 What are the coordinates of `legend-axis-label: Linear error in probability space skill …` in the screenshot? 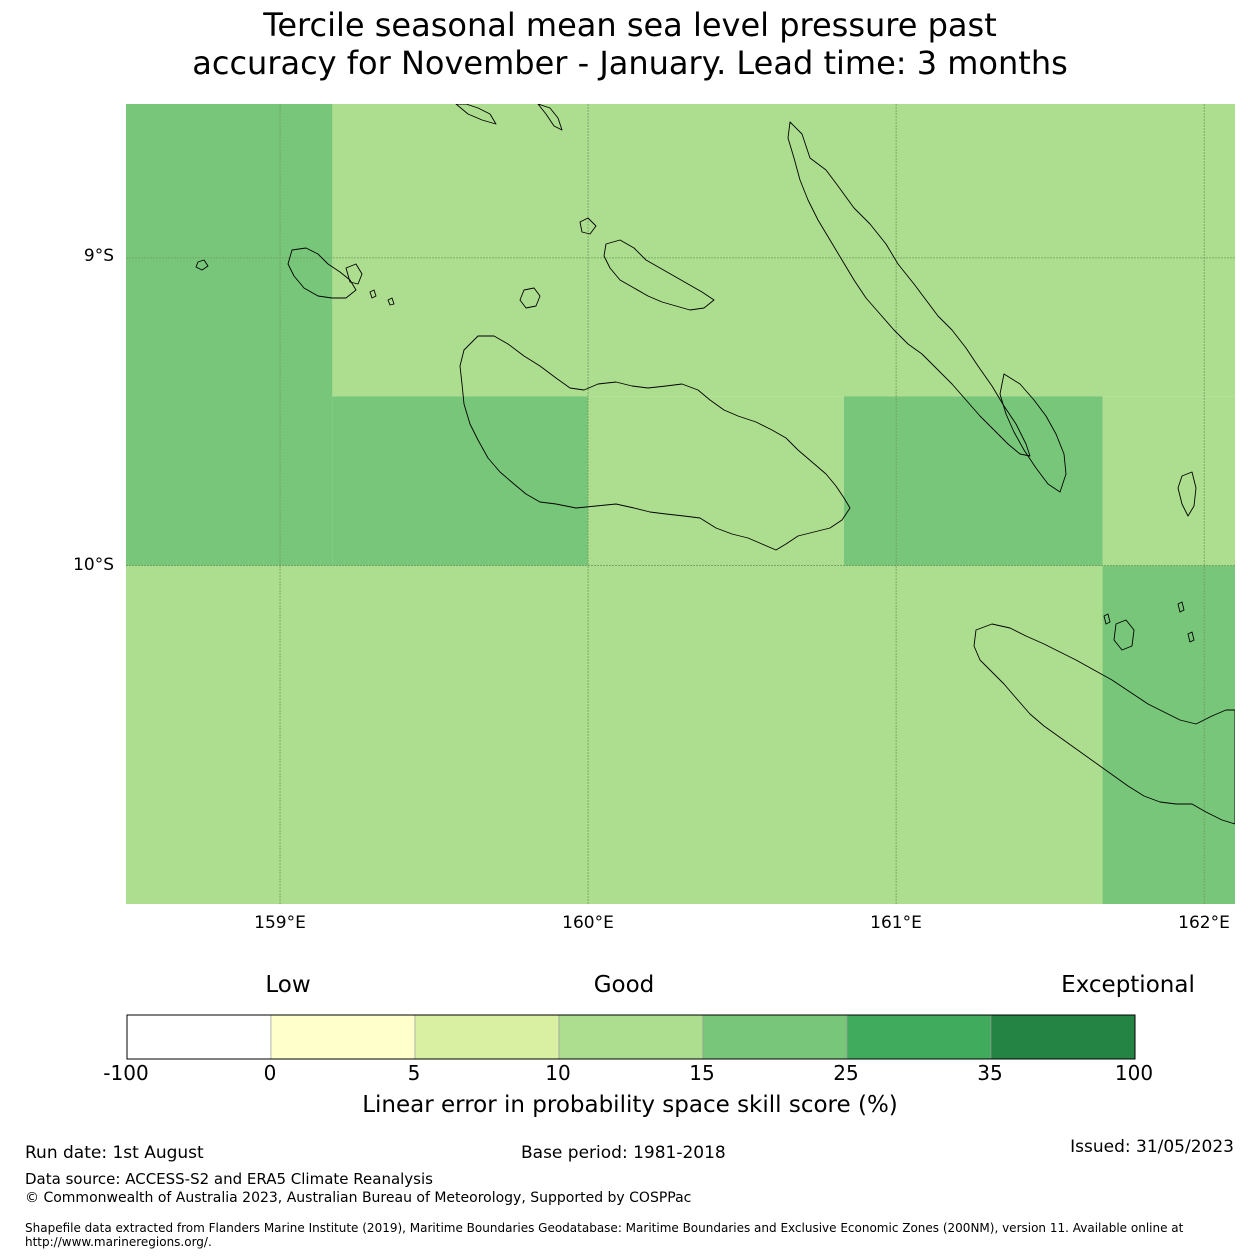 It's located at (630, 1105).